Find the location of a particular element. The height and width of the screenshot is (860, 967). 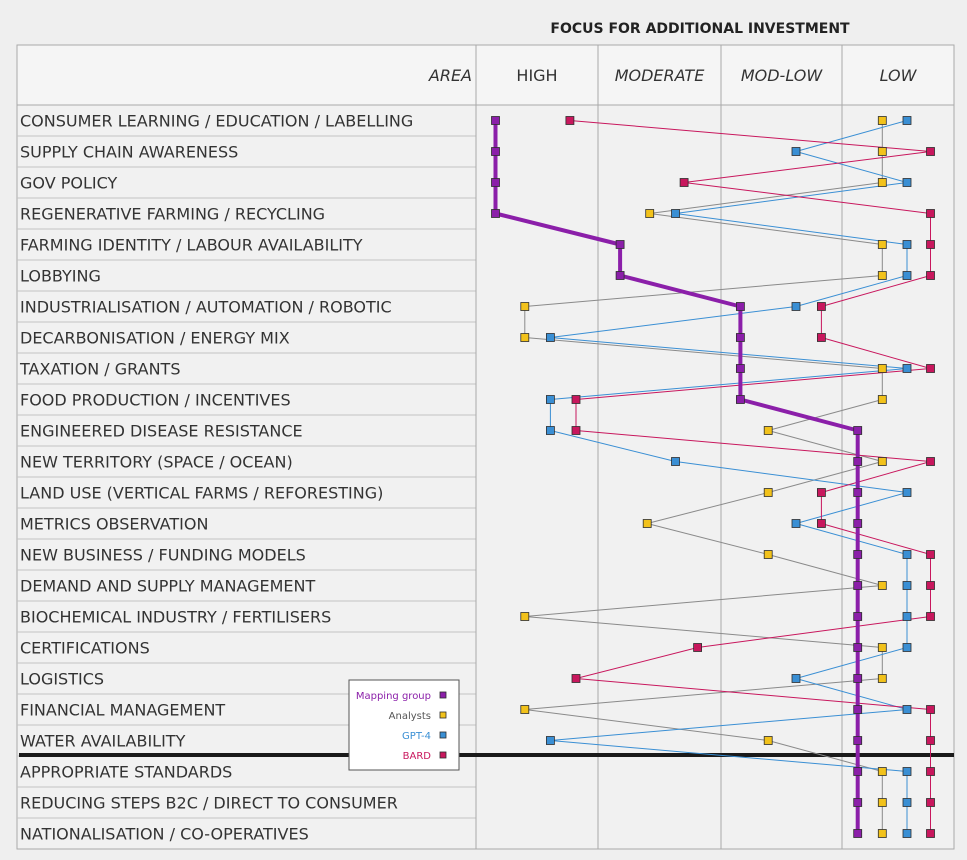

legend-swatch-mapping-group is located at coordinates (443, 695).